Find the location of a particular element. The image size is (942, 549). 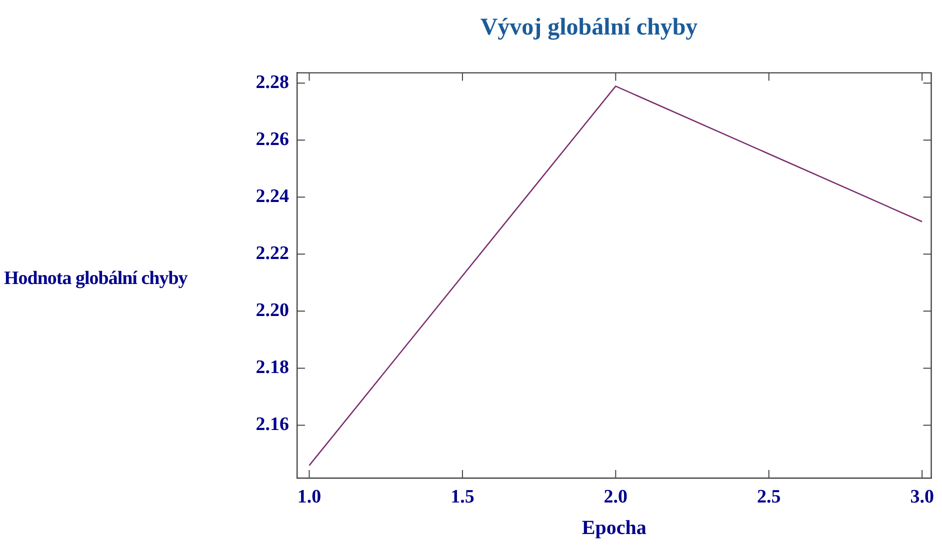

y-tick-label: 2.20 is located at coordinates (272, 311).